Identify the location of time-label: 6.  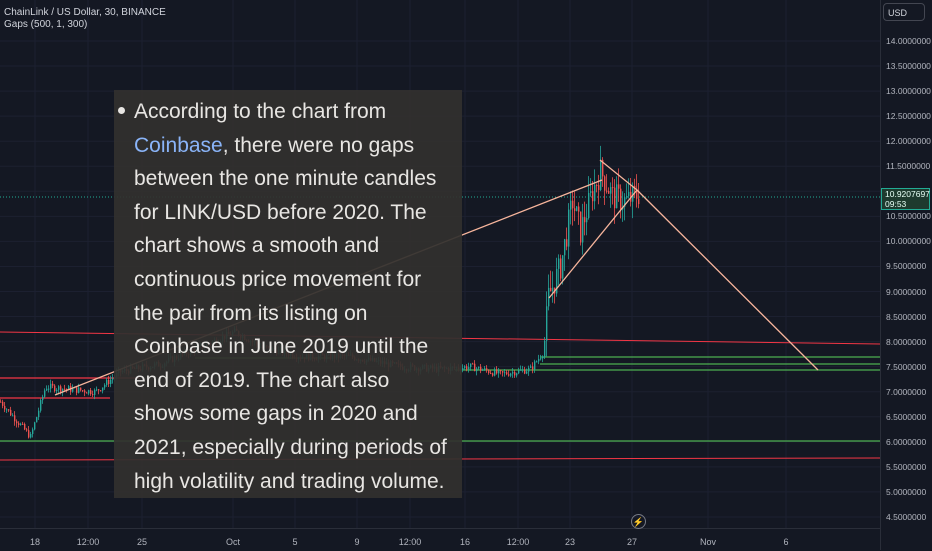
(786, 542).